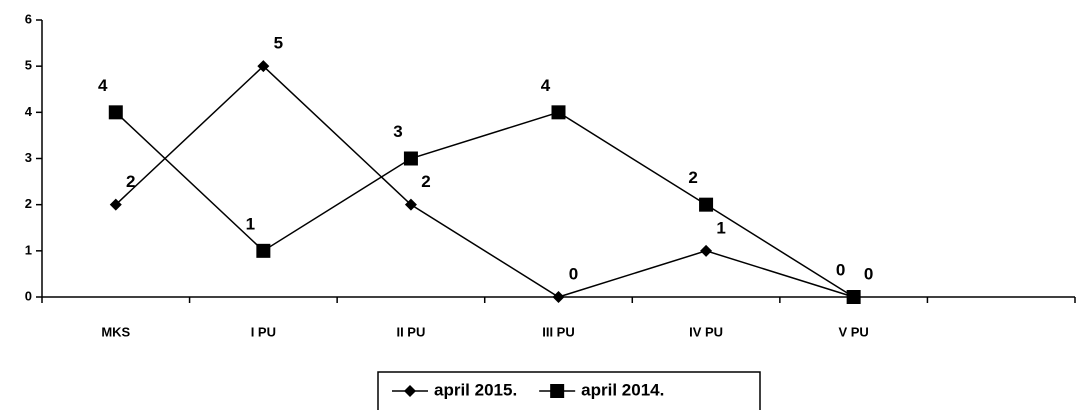  I want to click on legend-label: april 2015., so click(475, 389).